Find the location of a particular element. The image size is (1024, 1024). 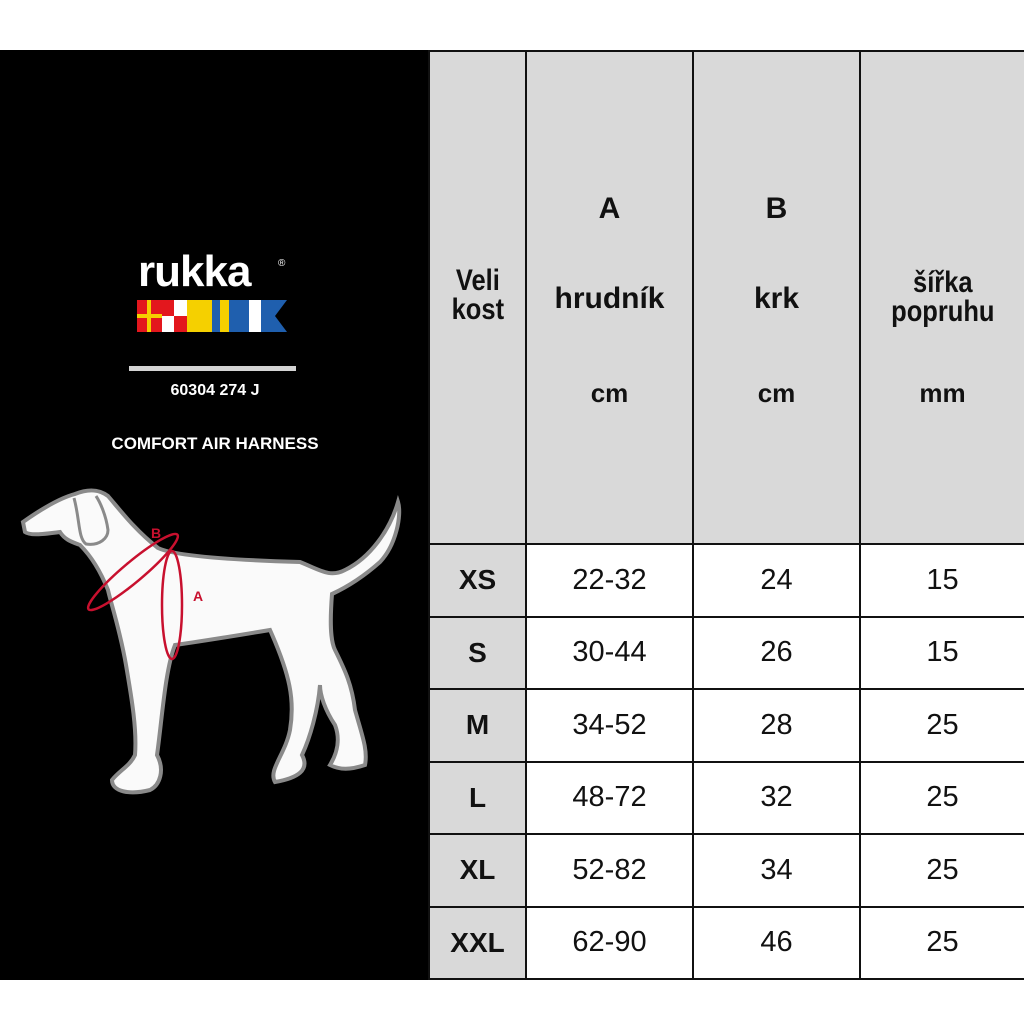

neck-cell: 46 is located at coordinates (776, 942).